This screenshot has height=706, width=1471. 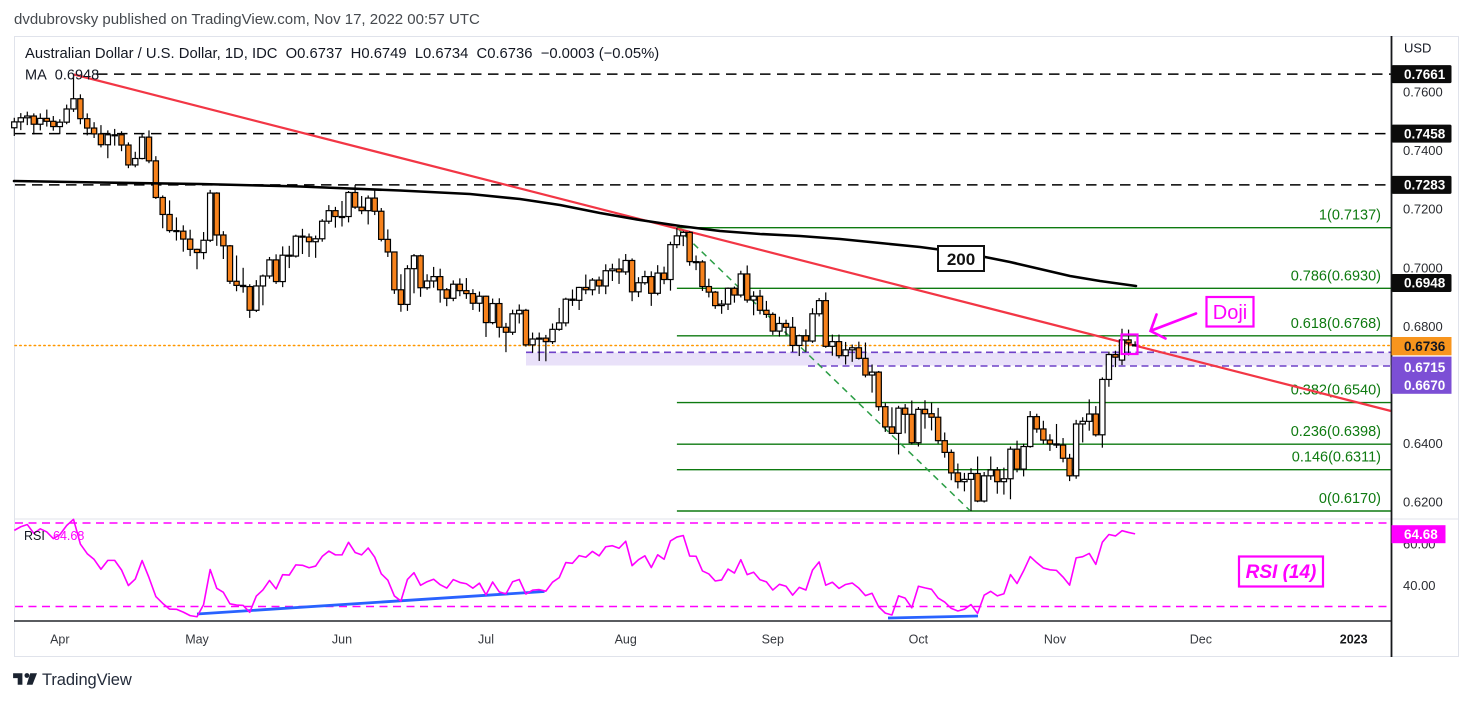 I want to click on svg-text: Jun, so click(x=342, y=640).